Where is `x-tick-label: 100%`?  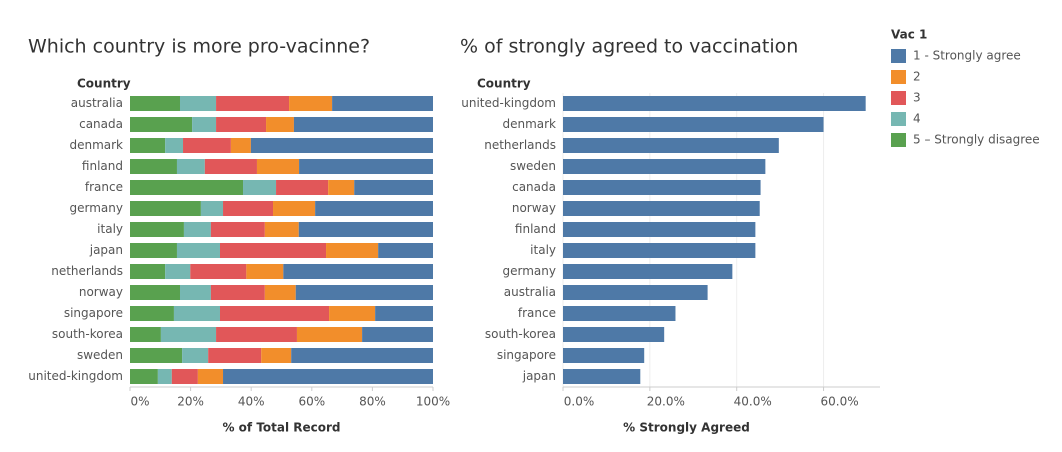
x-tick-label: 100% is located at coordinates (433, 402).